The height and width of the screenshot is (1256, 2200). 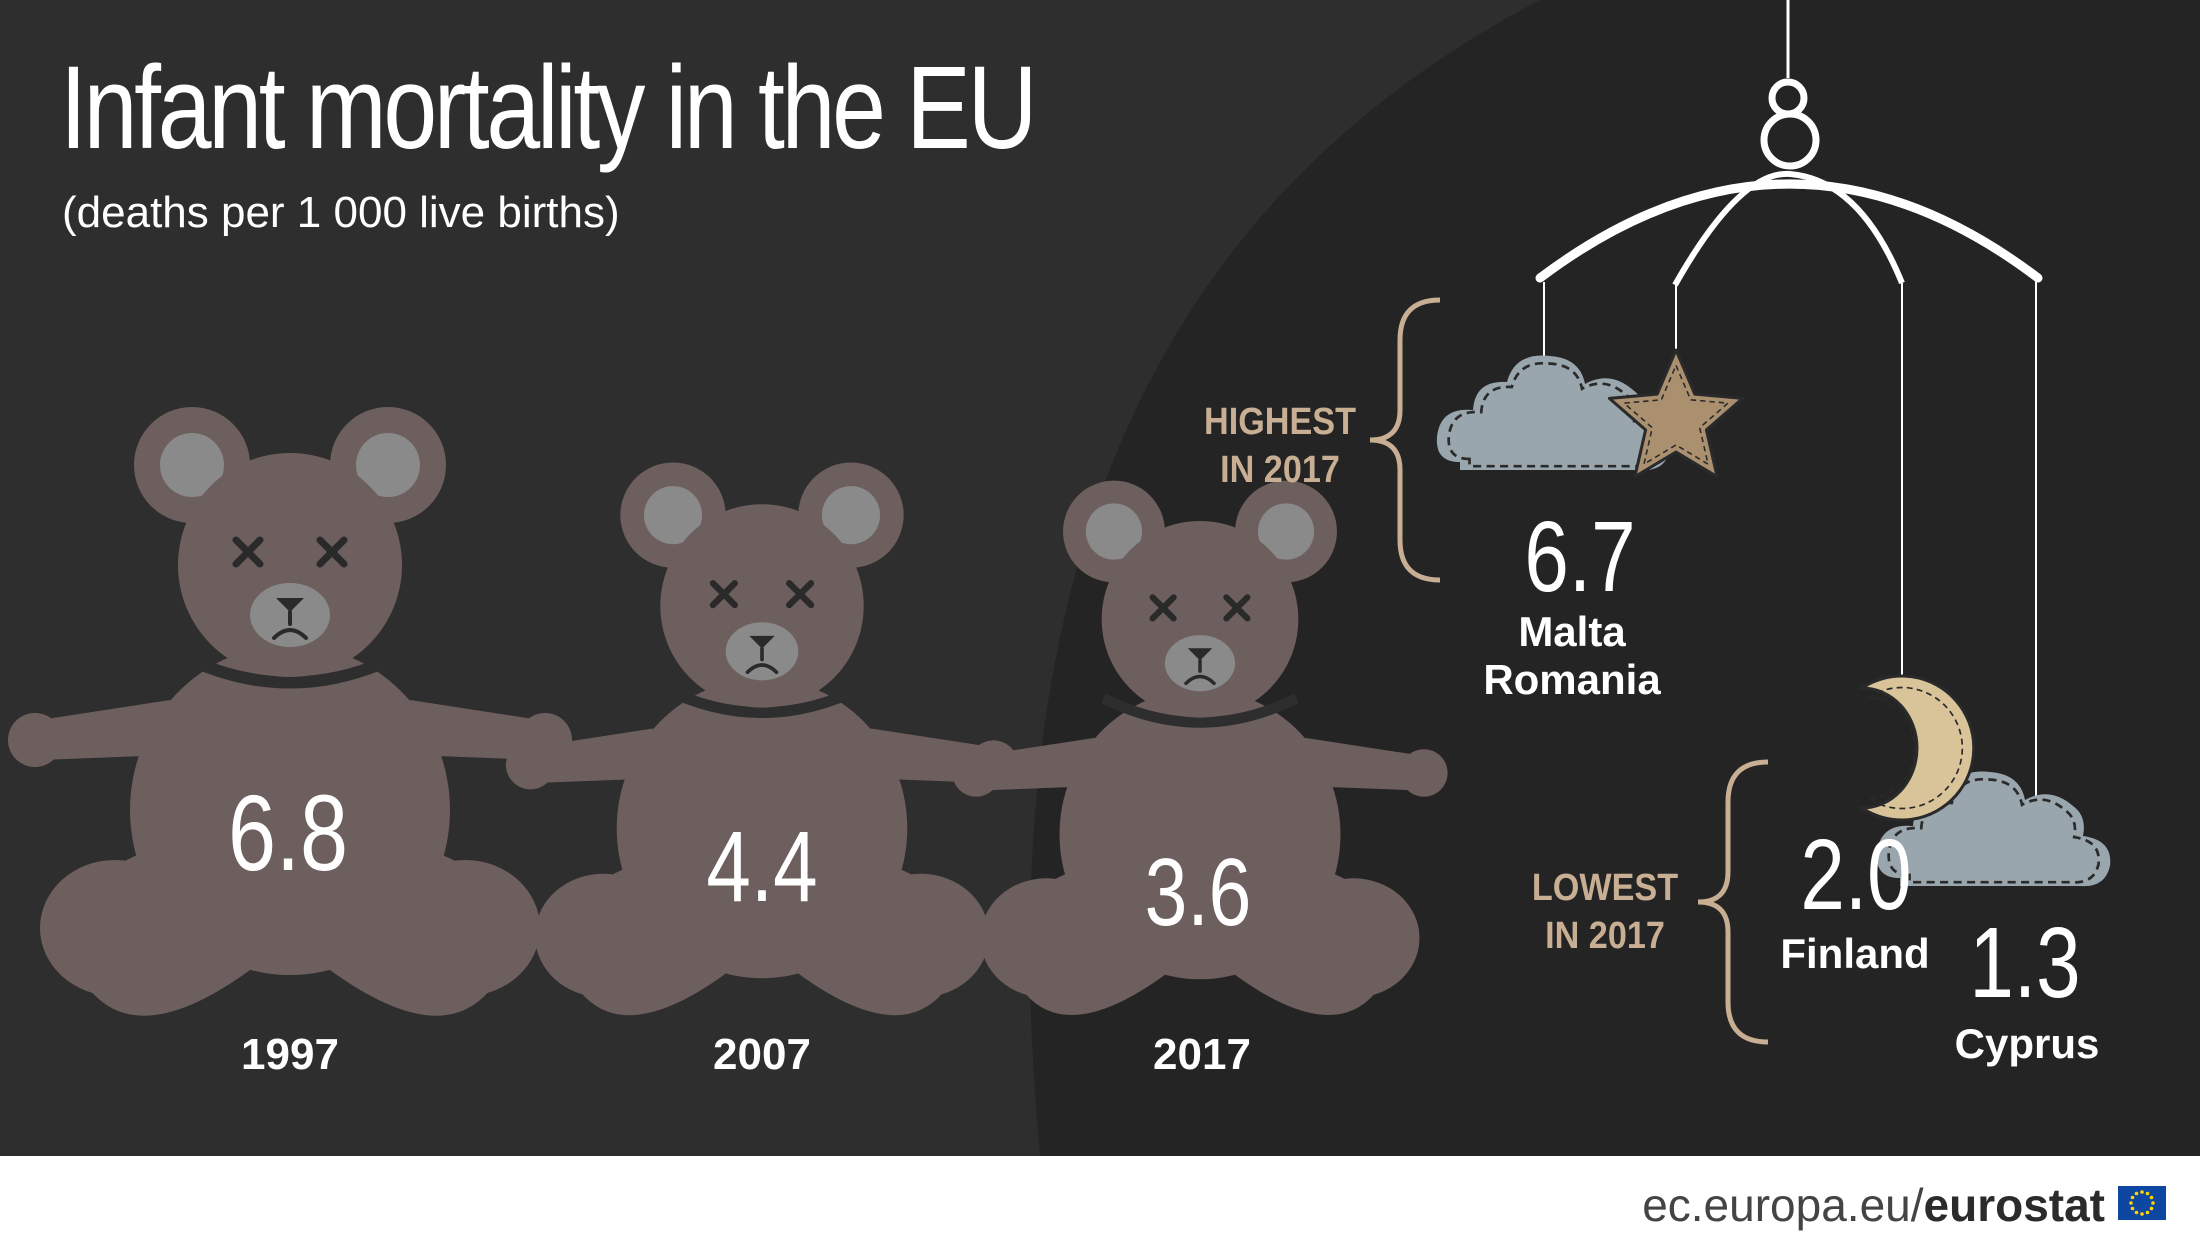 I want to click on highest-tag-line-1: HIGHEST, so click(x=1280, y=422).